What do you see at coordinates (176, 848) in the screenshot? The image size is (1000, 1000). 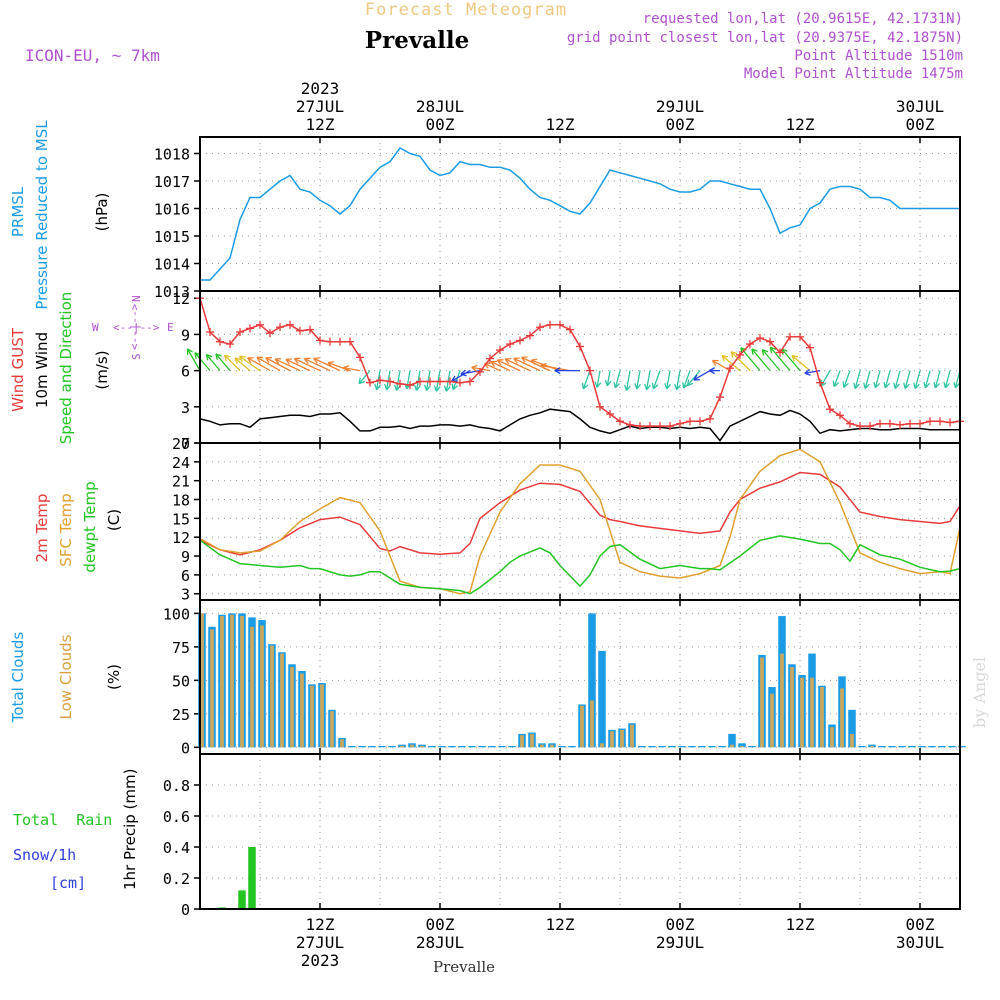 I see `y-tick-label: 0.4` at bounding box center [176, 848].